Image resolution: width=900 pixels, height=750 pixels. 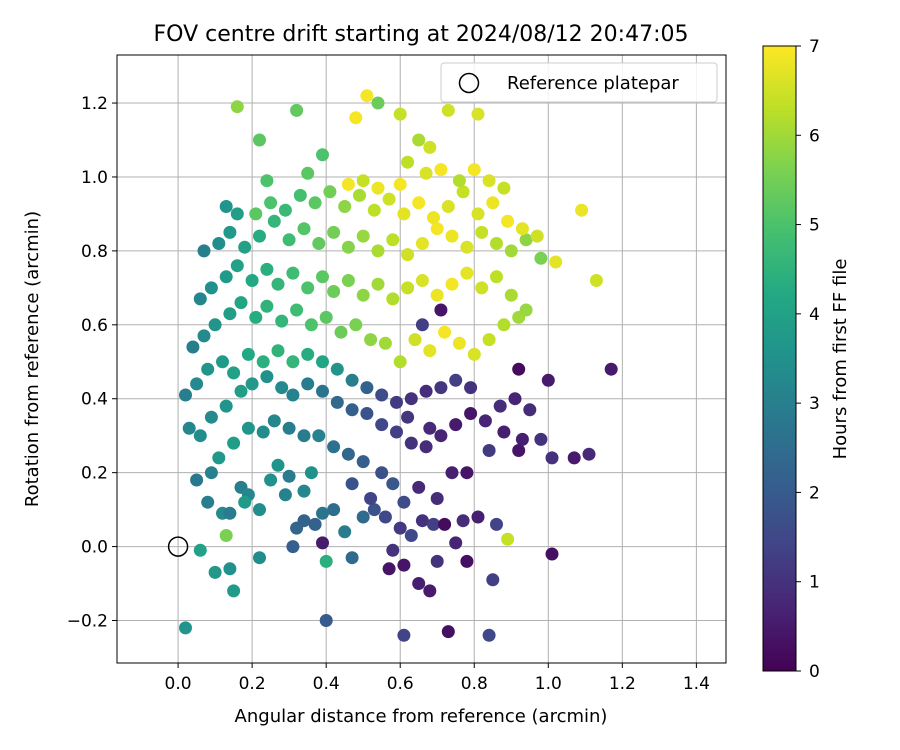 What do you see at coordinates (814, 315) in the screenshot?
I see `colorbar-tick-label: 4` at bounding box center [814, 315].